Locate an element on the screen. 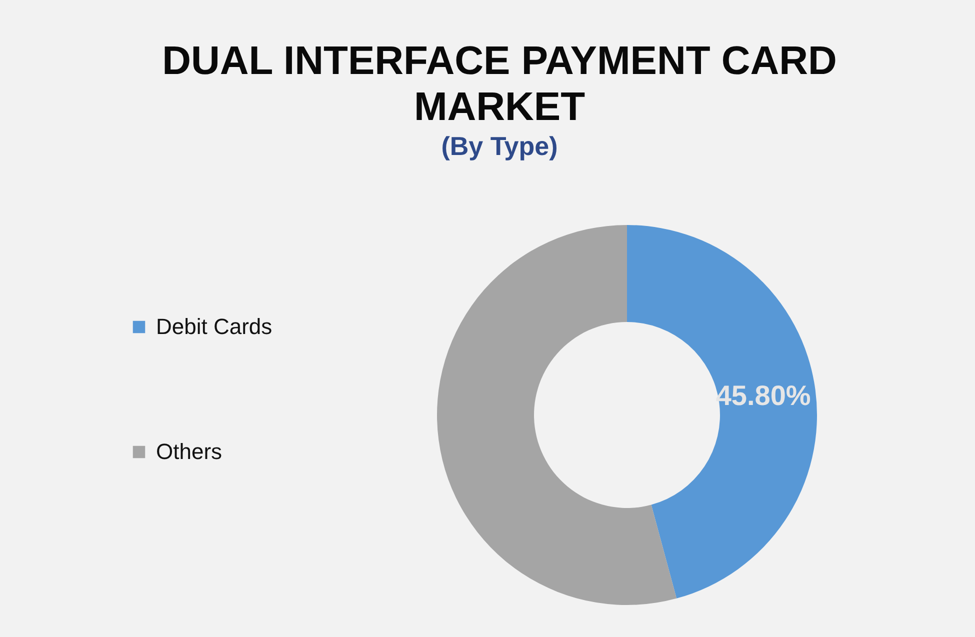 This screenshot has width=975, height=637. legend-label: Others is located at coordinates (189, 451).